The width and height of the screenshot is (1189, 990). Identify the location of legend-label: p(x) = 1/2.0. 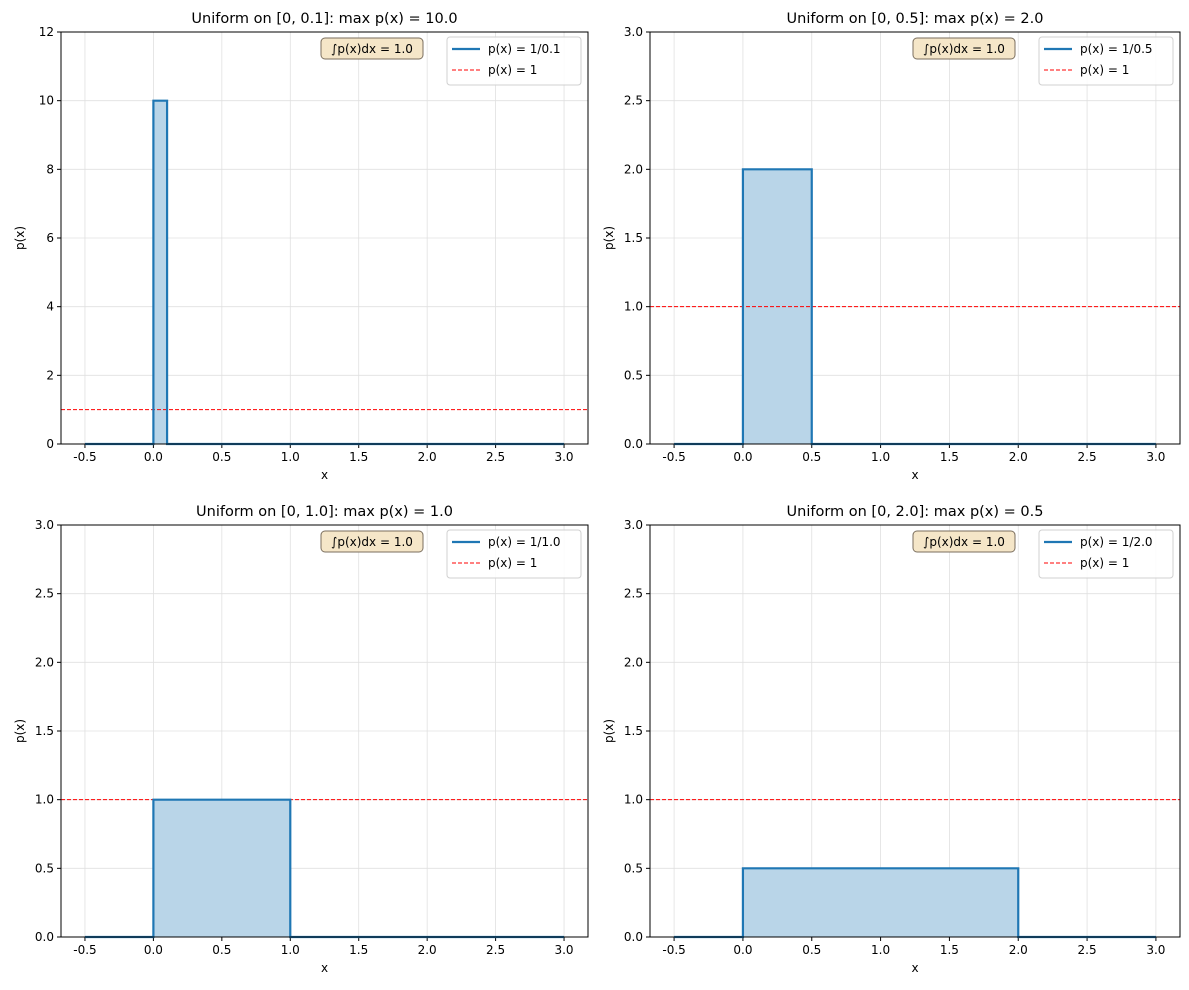
(1116, 542).